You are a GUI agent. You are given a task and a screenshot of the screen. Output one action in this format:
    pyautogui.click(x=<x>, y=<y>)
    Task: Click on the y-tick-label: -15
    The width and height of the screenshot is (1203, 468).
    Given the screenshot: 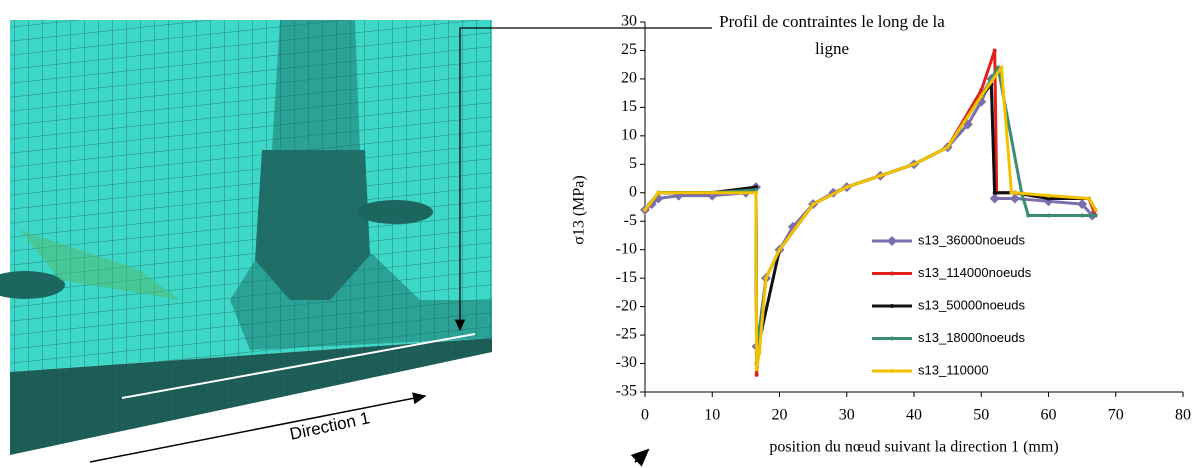 What is the action you would take?
    pyautogui.click(x=626, y=277)
    